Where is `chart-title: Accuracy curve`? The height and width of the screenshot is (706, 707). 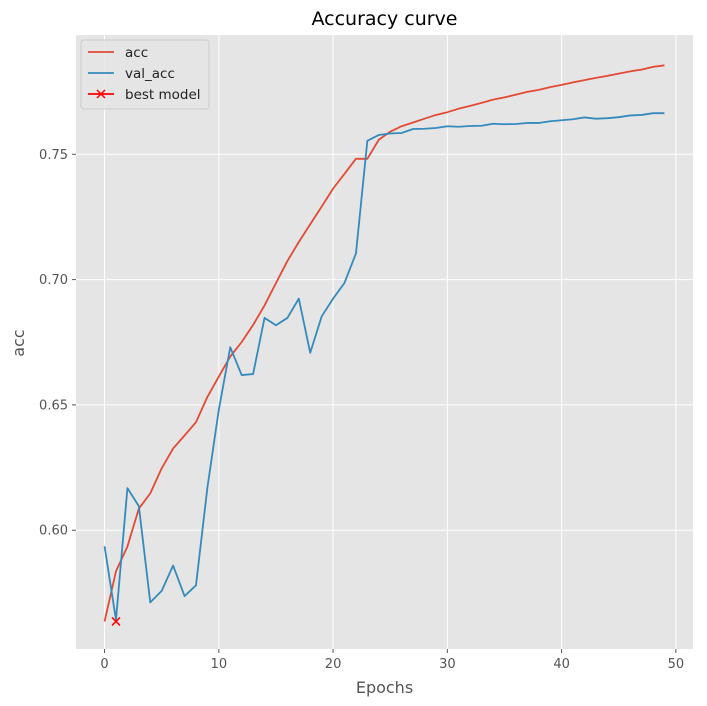
chart-title: Accuracy curve is located at coordinates (384, 19).